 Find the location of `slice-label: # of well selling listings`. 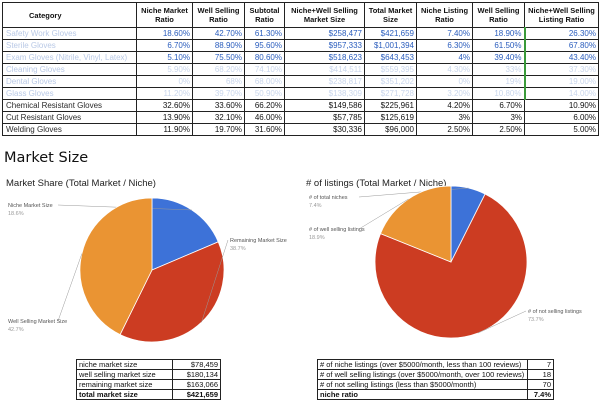

slice-label: # of well selling listings is located at coordinates (337, 230).